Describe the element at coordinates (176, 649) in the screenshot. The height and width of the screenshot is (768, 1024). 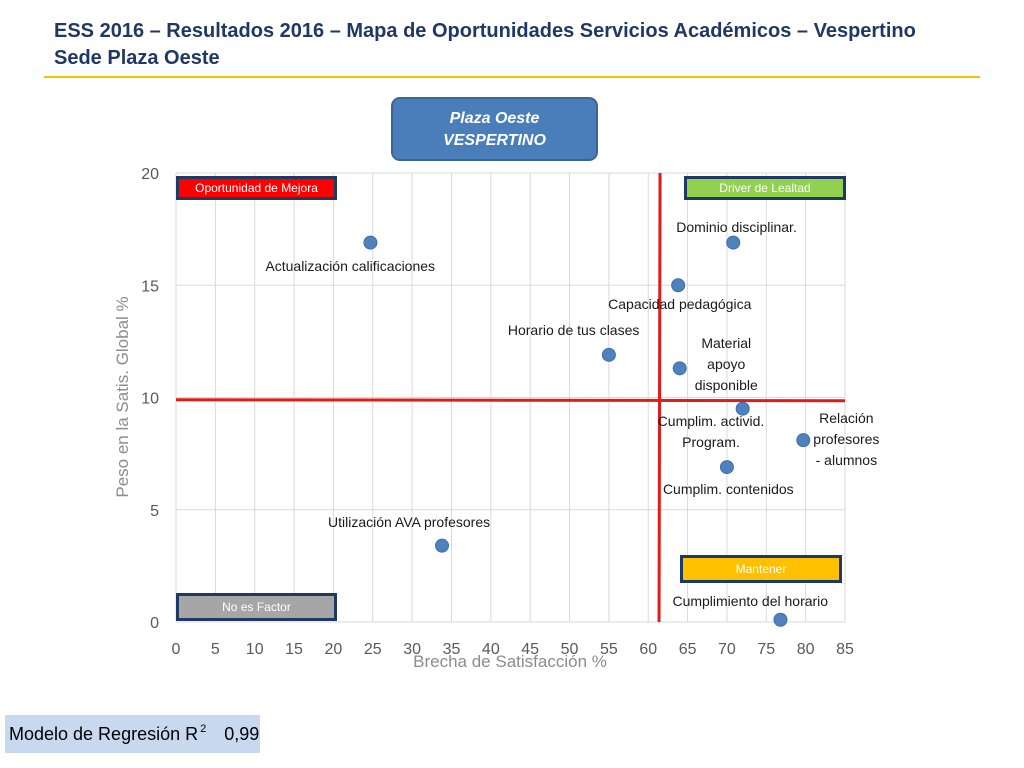
I see `x-tick-label: 0` at that location.